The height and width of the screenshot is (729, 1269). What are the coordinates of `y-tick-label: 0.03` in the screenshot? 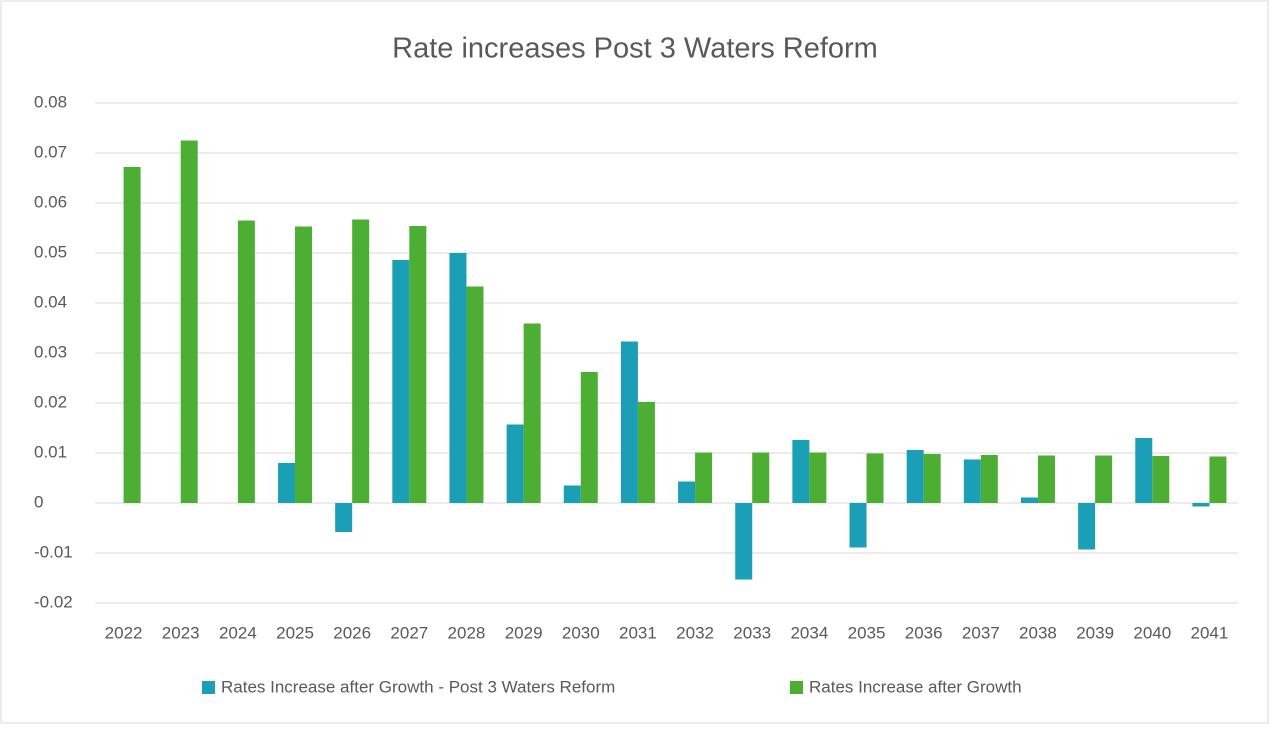 It's located at (50, 351).